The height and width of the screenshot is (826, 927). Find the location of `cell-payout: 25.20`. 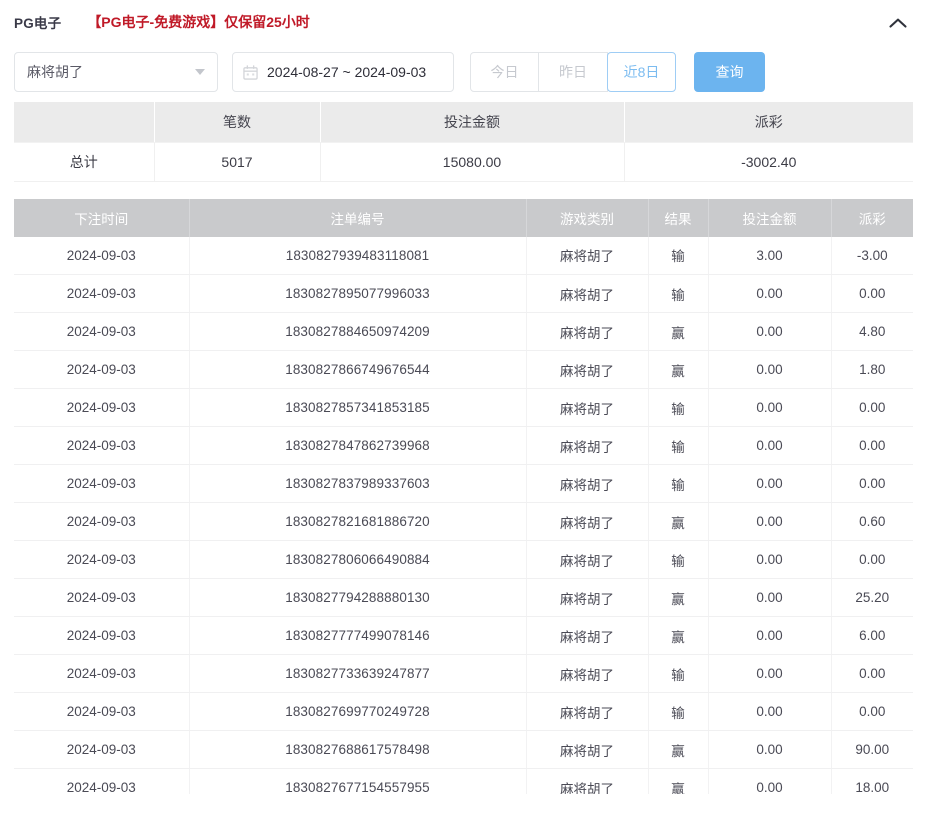

cell-payout: 25.20 is located at coordinates (872, 597).